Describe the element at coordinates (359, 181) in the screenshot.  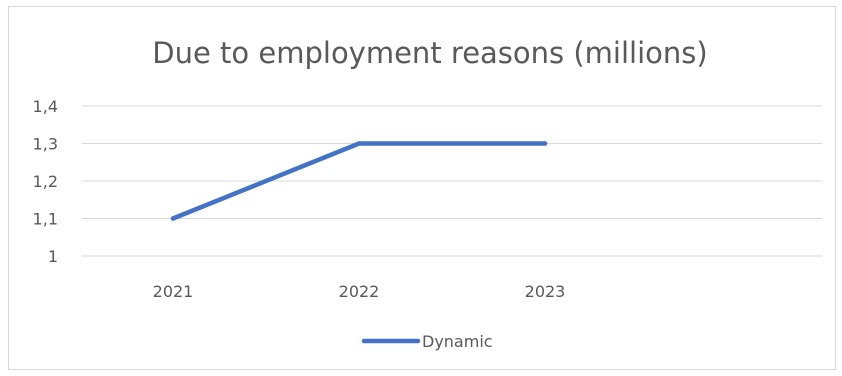
I see `series-layer` at that location.